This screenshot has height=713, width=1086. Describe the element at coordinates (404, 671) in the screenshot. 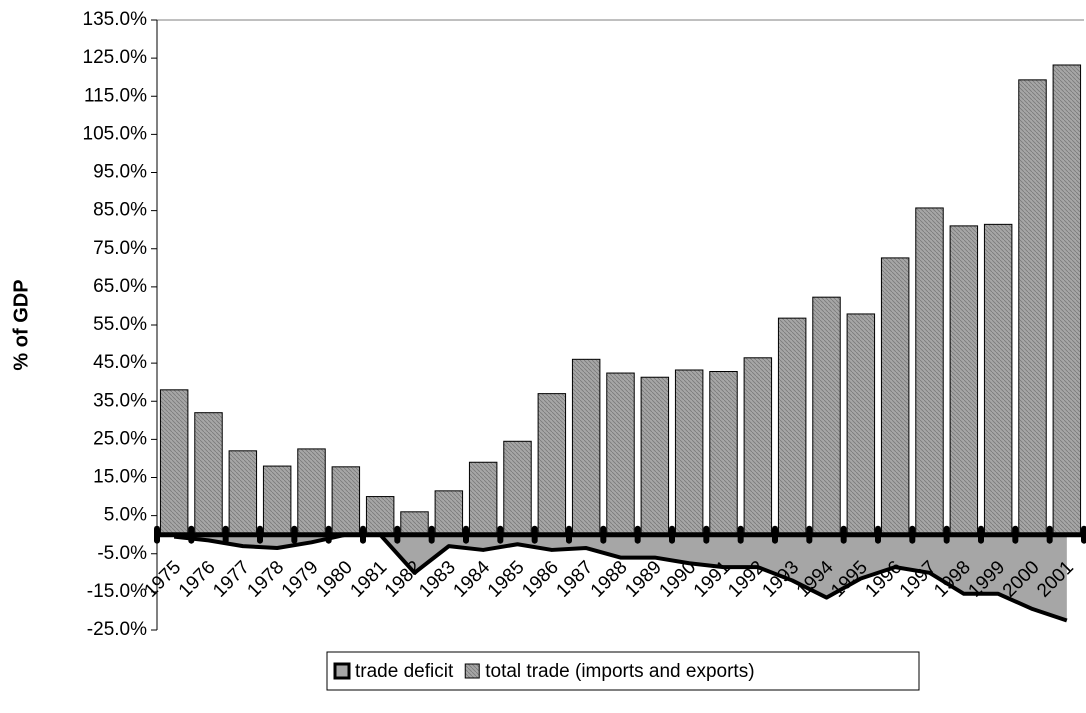

I see `legend-label: trade deficit` at that location.